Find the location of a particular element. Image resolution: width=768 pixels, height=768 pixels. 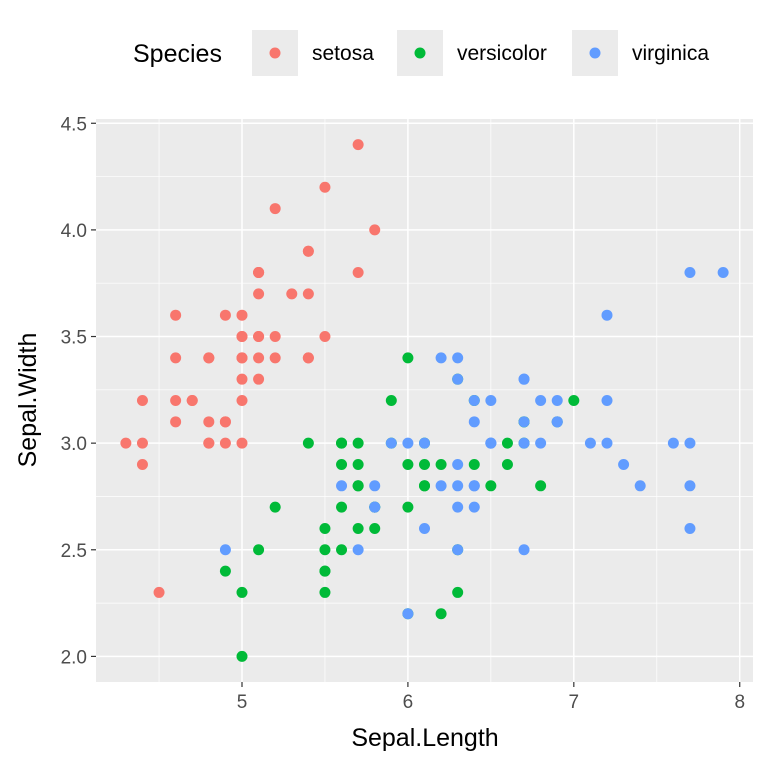

x-tick-label: 6 is located at coordinates (408, 702).